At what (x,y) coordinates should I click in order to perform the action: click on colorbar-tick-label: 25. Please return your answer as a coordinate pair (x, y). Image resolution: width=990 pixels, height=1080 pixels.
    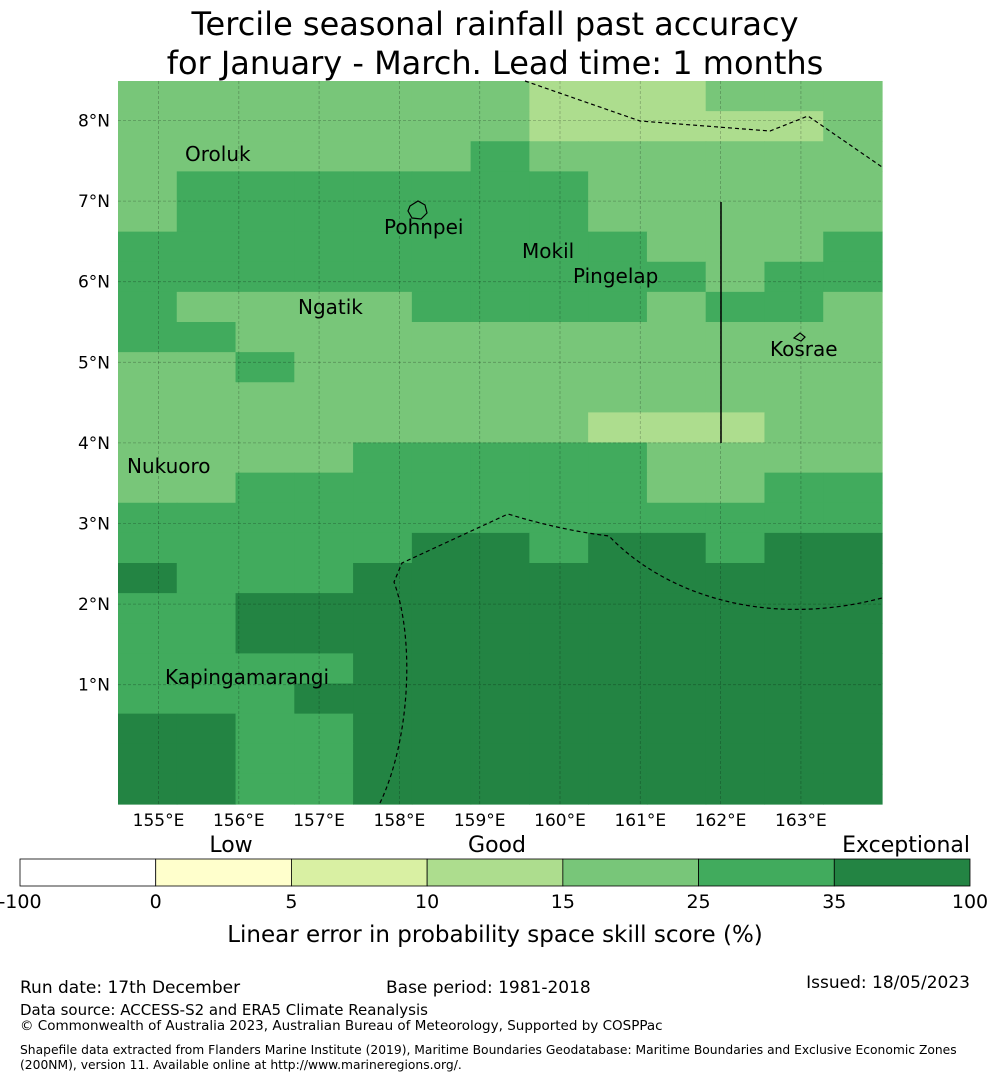
    Looking at the image, I should click on (698, 902).